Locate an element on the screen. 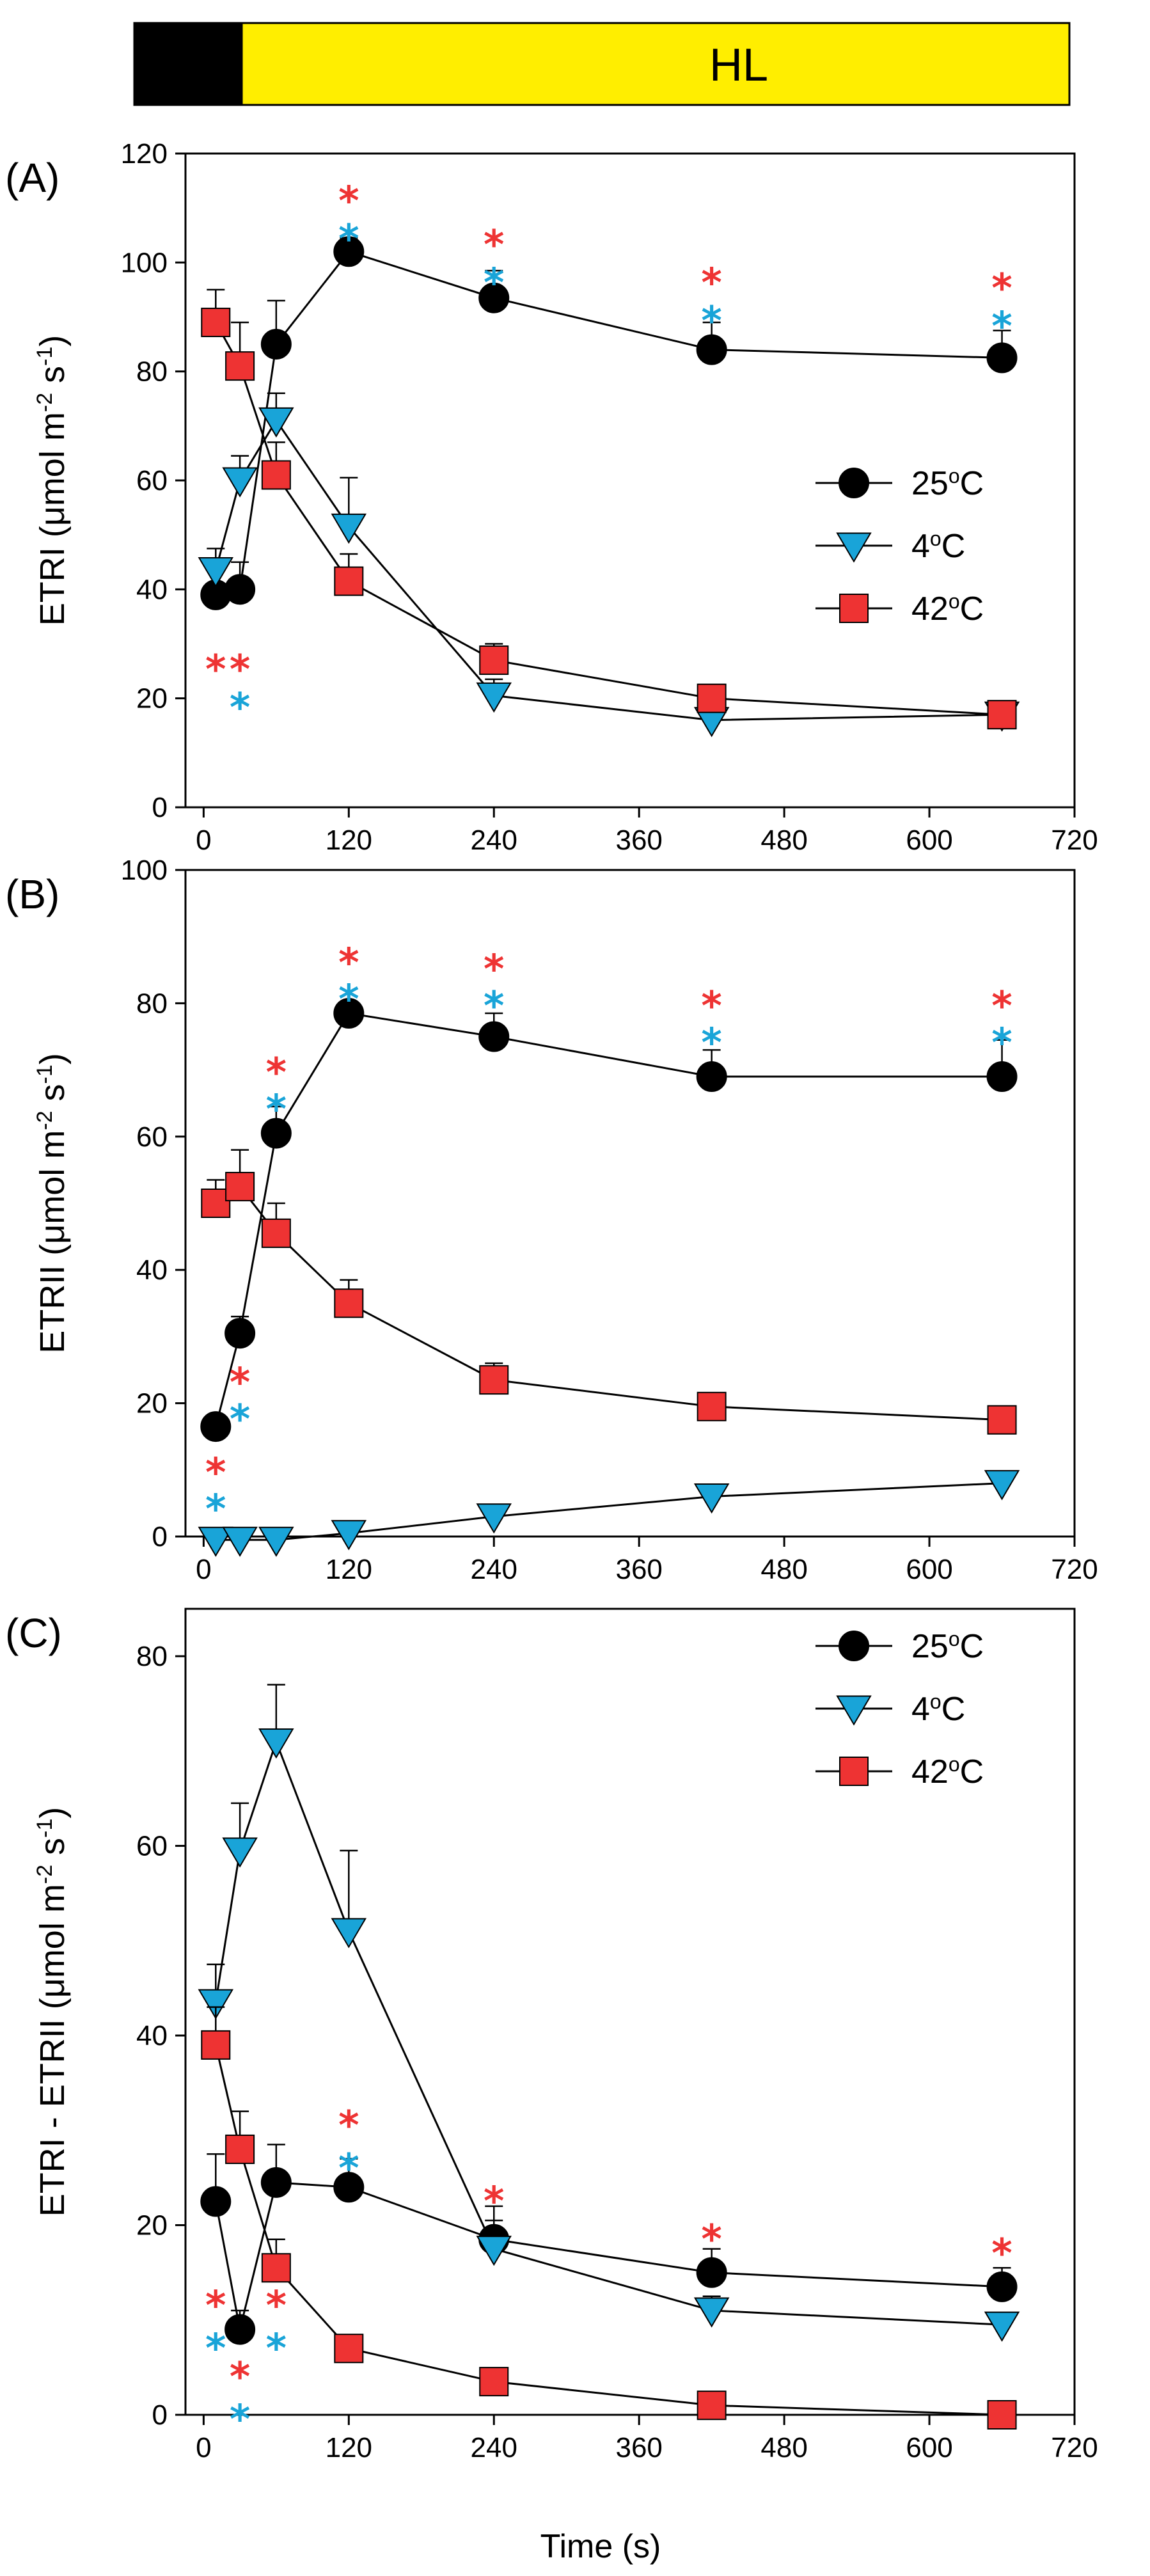  y-tick-label: 0 is located at coordinates (160, 1537).